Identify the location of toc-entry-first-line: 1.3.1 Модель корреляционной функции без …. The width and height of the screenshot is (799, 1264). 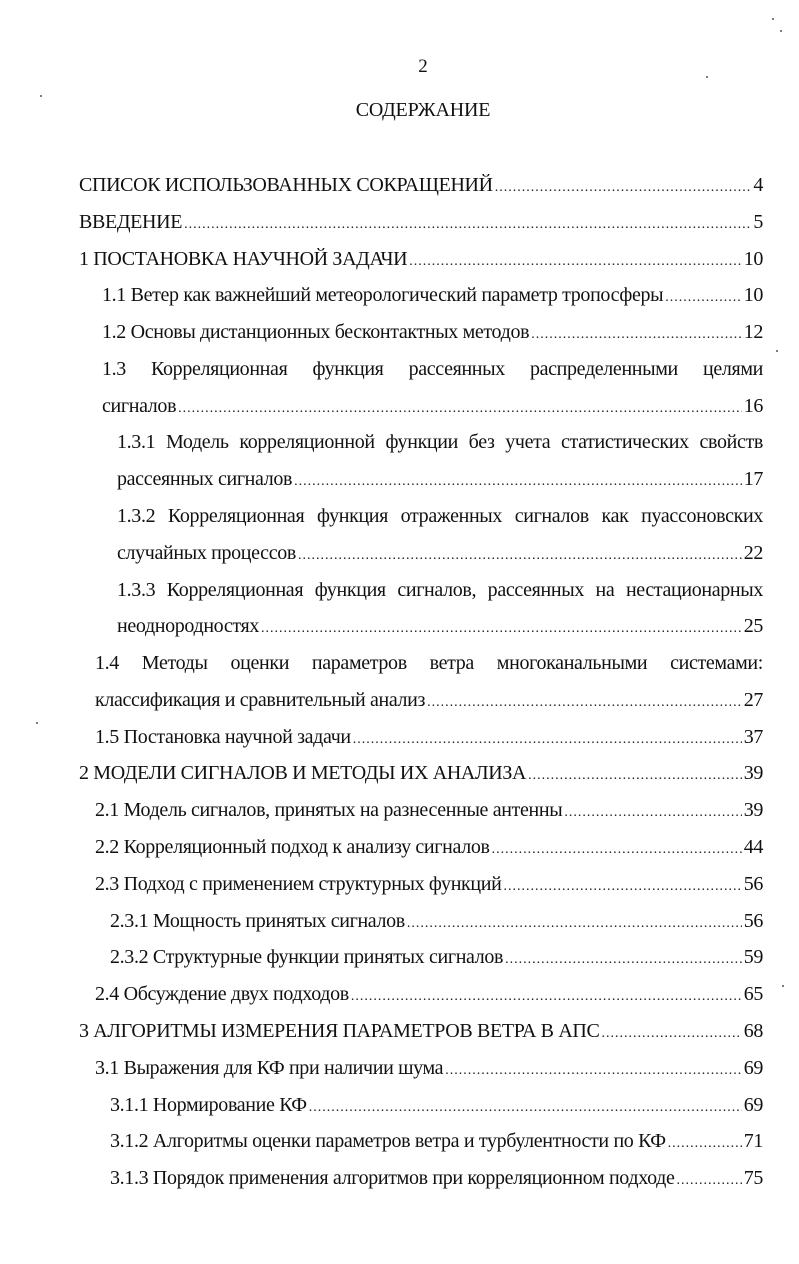
(440, 442).